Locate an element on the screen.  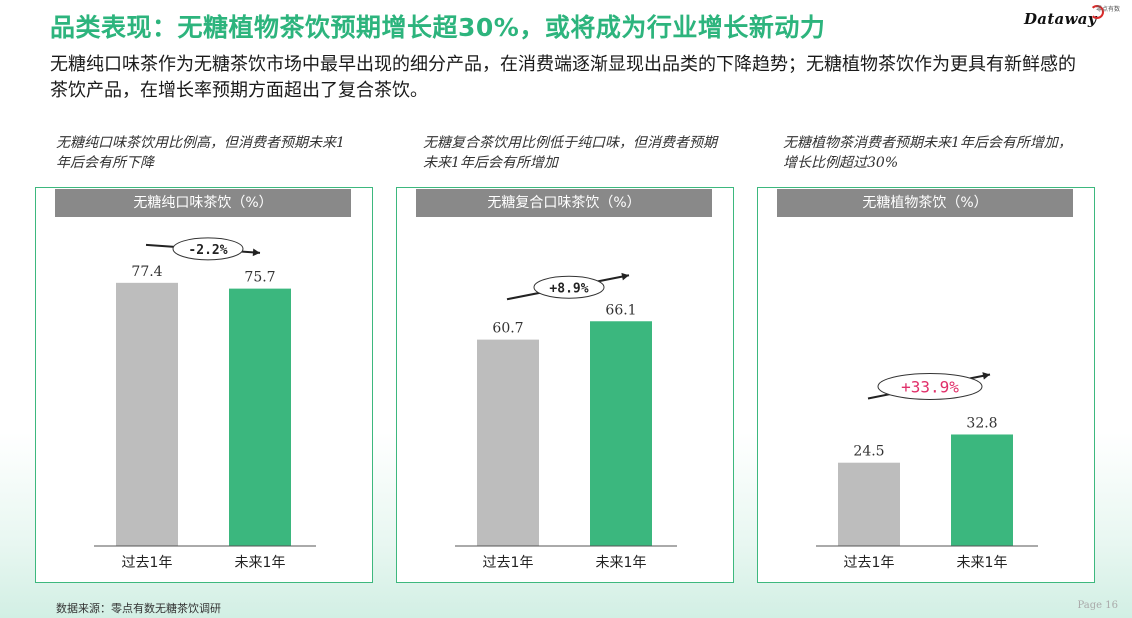
page-number: Page 16 is located at coordinates (1097, 605).